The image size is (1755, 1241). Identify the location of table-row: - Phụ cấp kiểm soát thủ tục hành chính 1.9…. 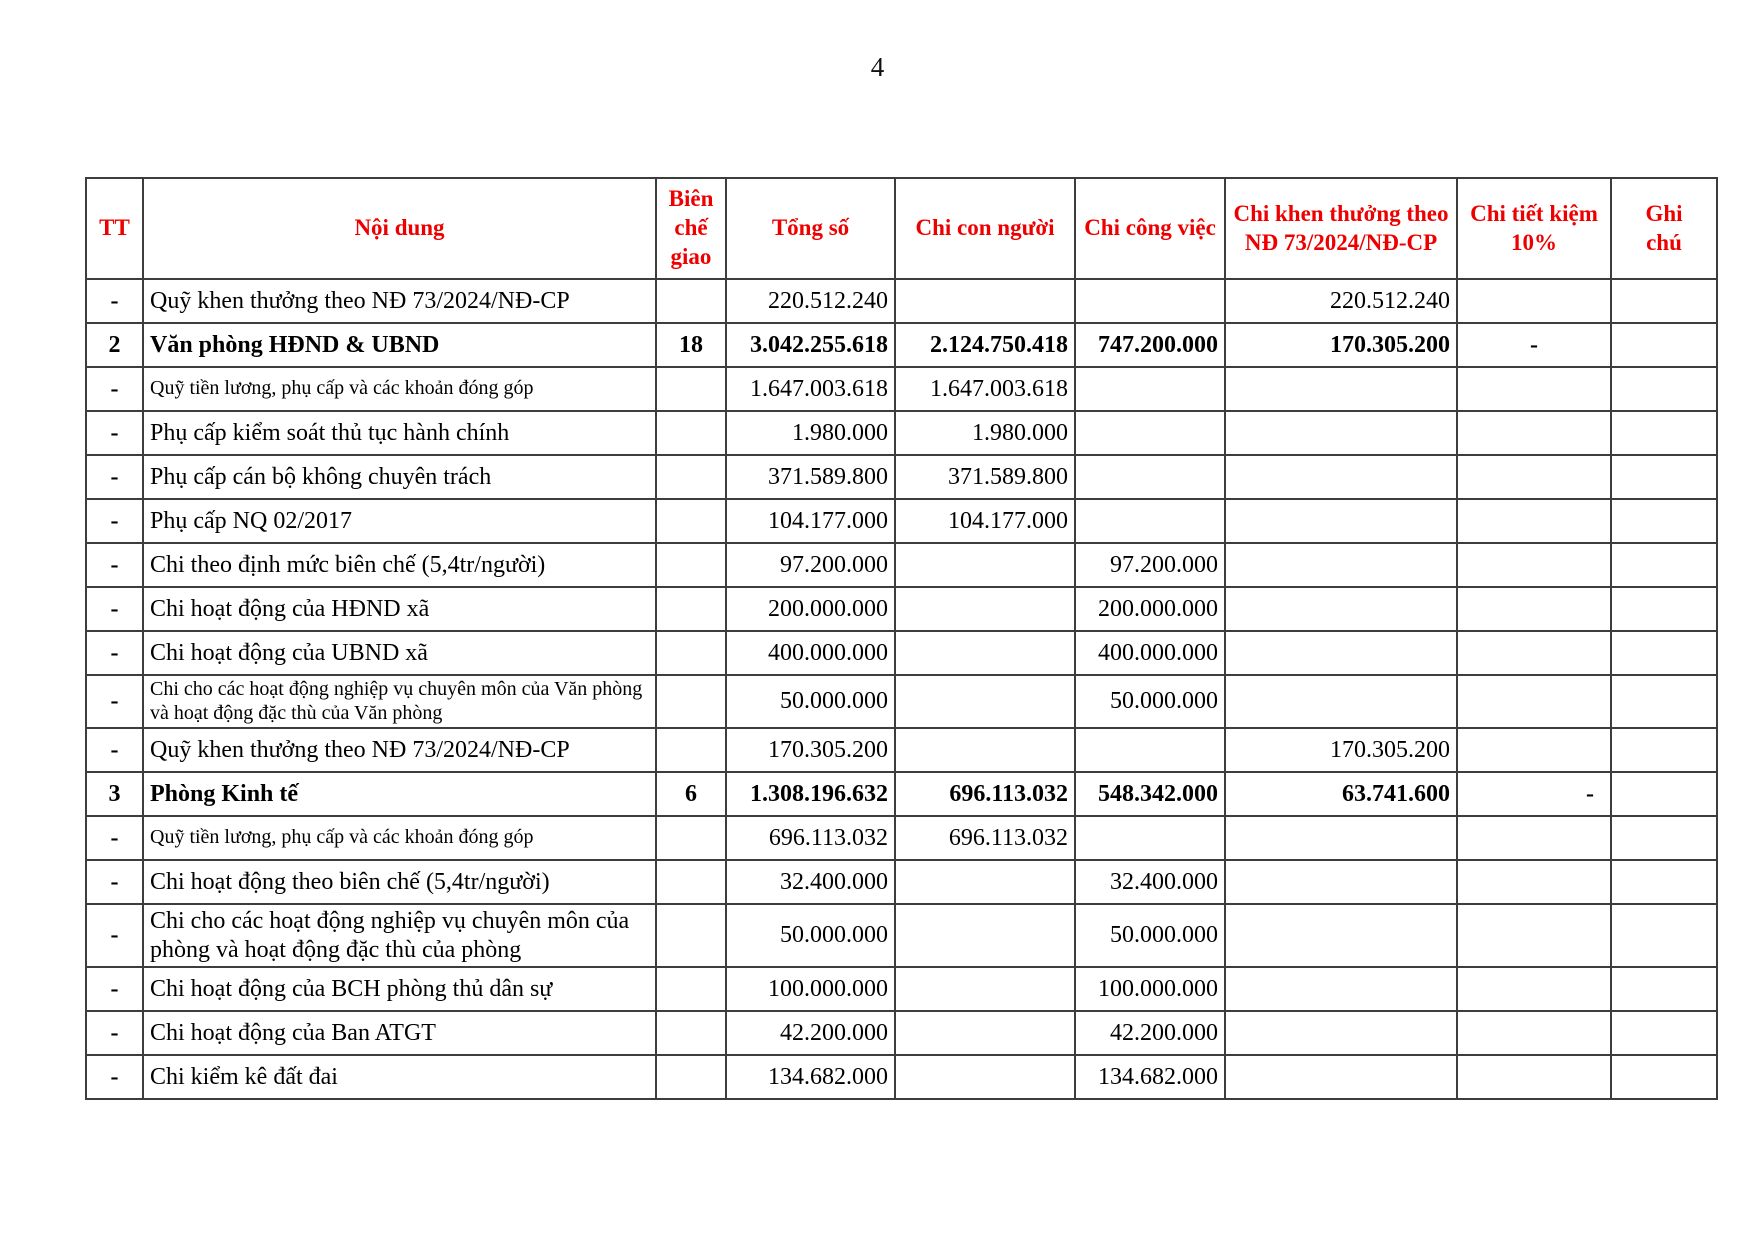
(901, 433).